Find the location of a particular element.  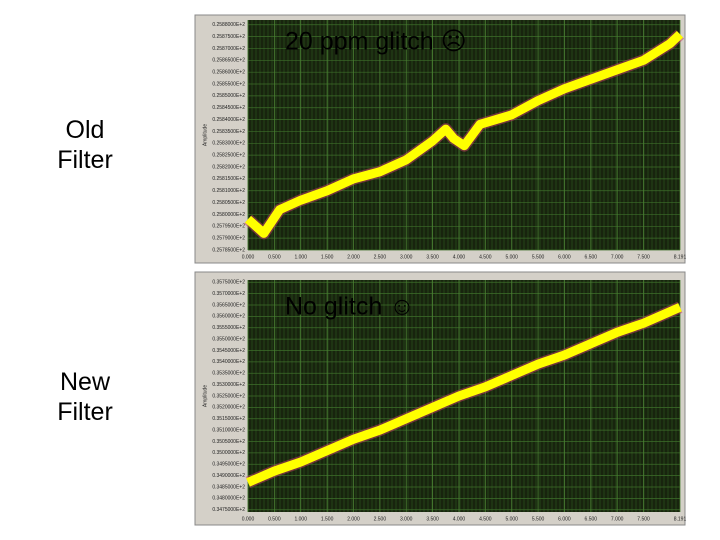

y-tick-label: 0.3475000E+2 is located at coordinates (228, 510).